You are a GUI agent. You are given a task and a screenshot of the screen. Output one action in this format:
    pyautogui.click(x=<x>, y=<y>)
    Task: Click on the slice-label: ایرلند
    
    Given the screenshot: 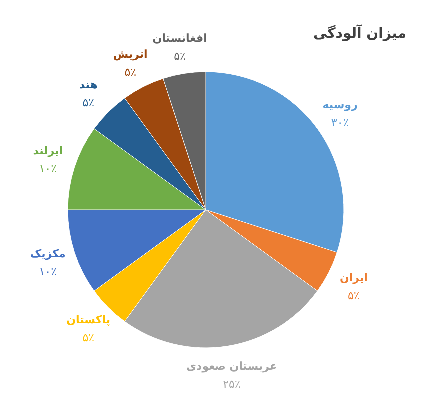 What is the action you would take?
    pyautogui.click(x=48, y=151)
    